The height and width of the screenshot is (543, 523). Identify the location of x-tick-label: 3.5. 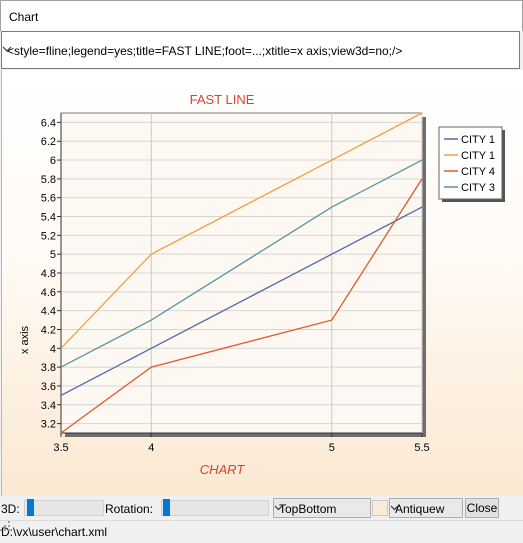
(60, 448).